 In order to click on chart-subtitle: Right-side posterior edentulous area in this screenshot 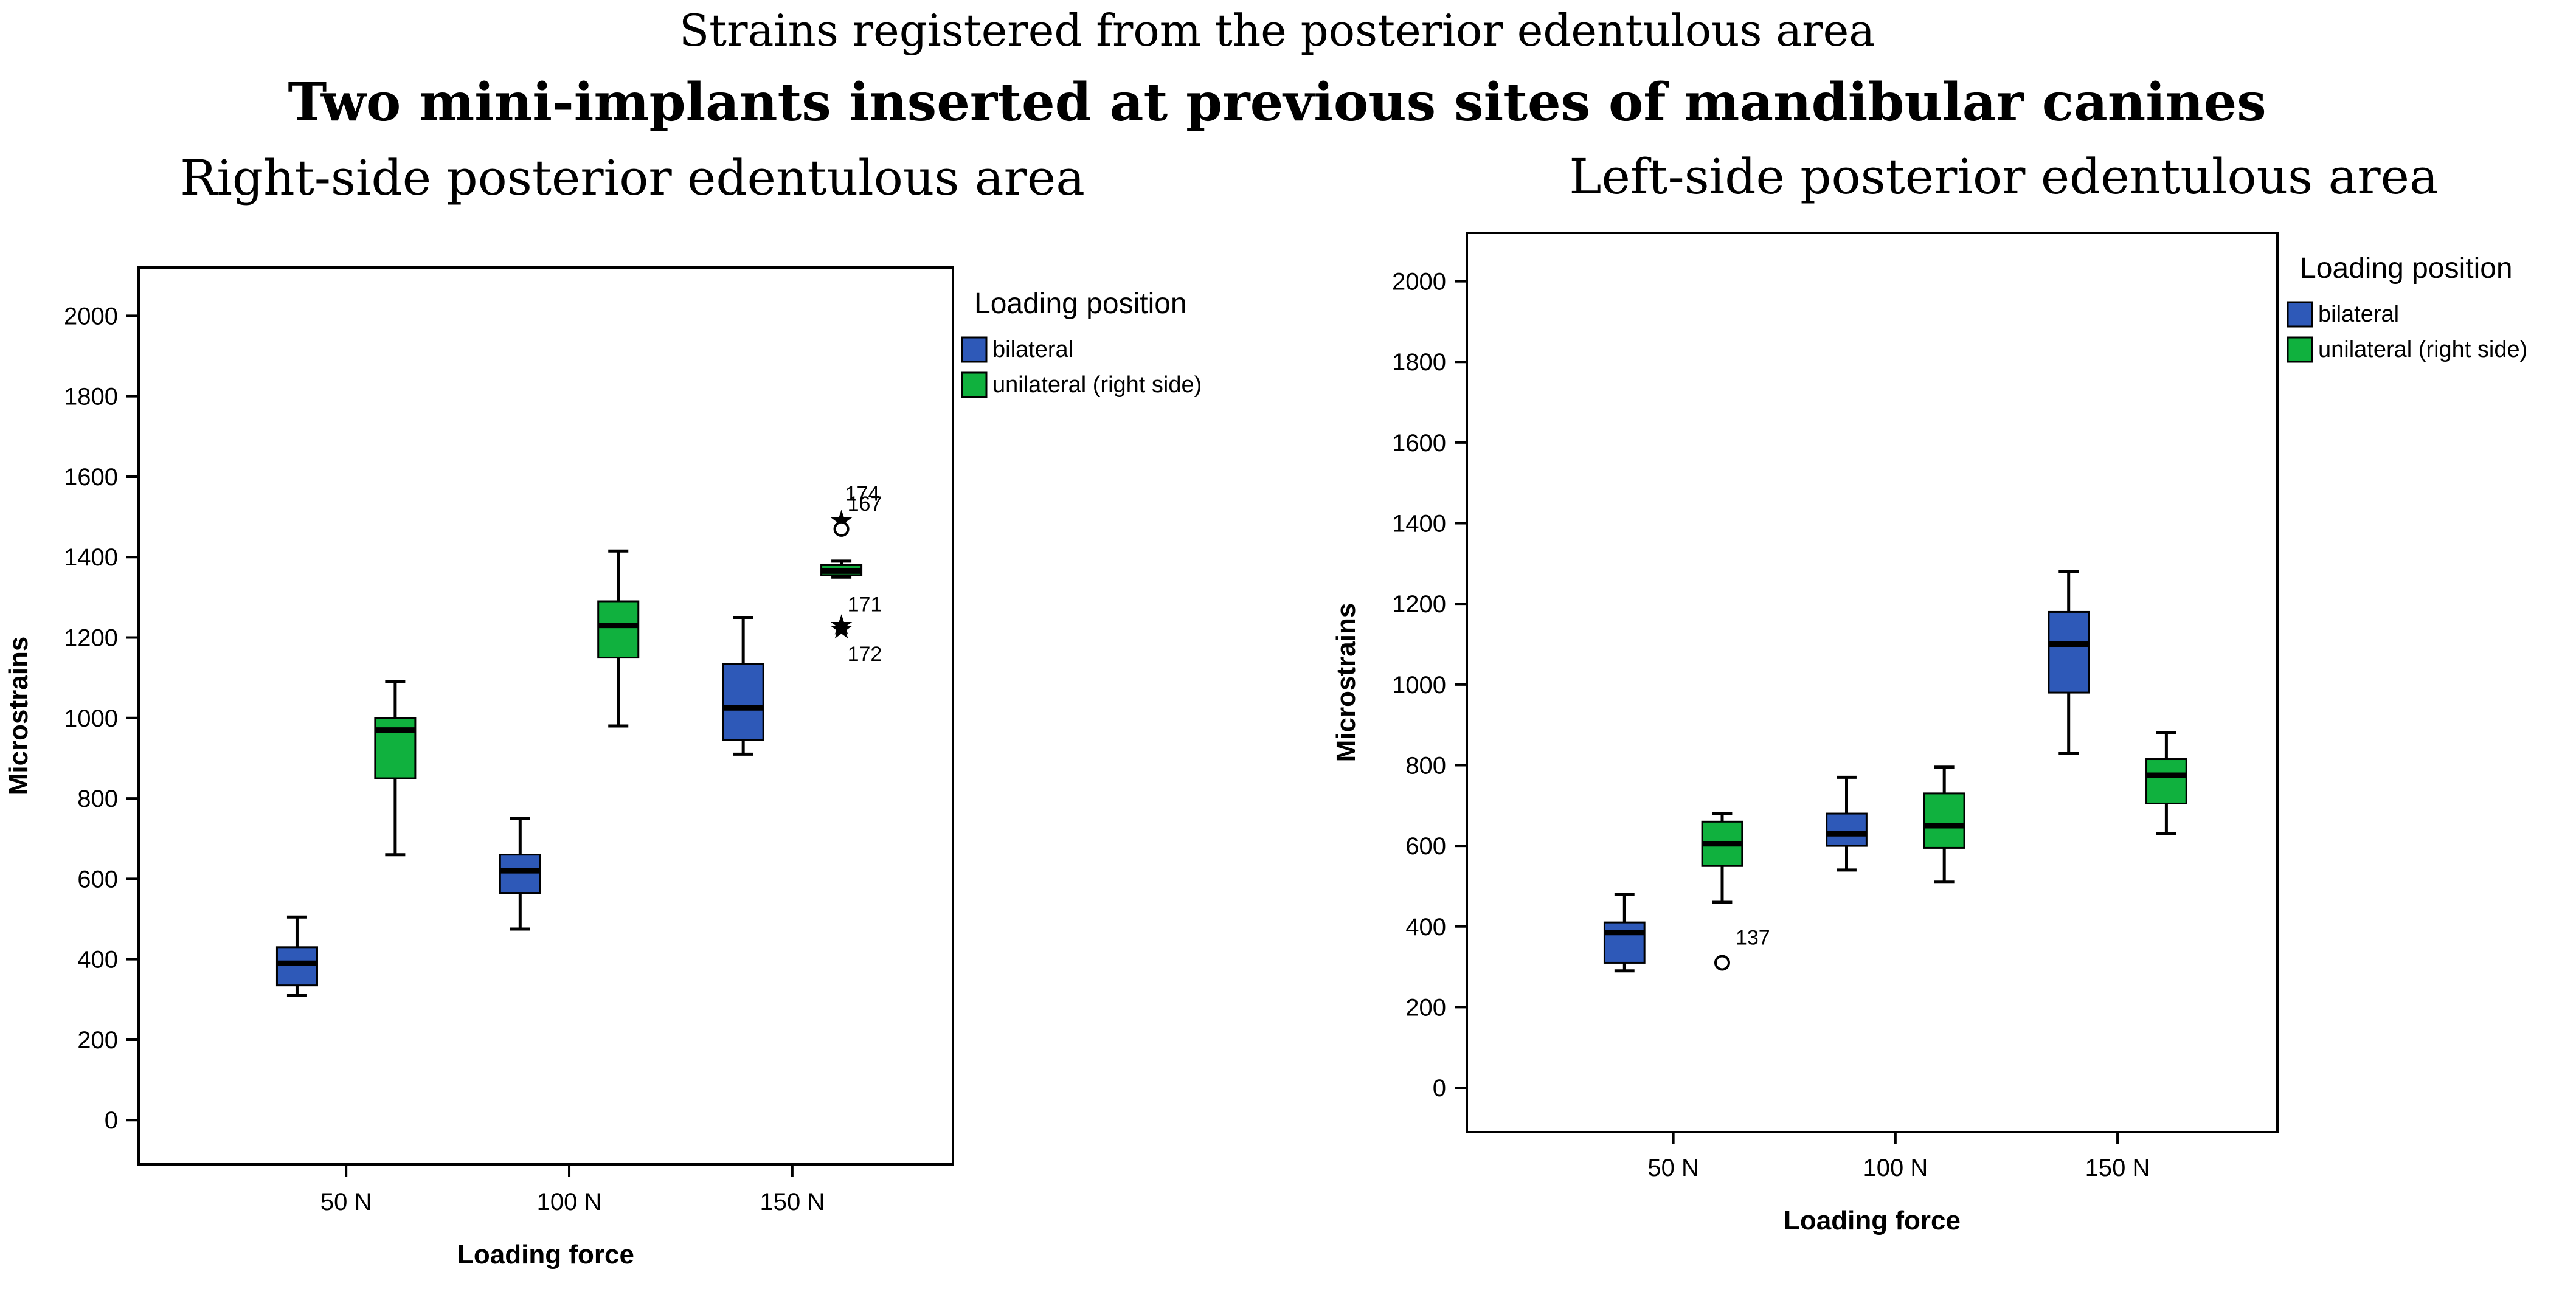, I will do `click(632, 178)`.